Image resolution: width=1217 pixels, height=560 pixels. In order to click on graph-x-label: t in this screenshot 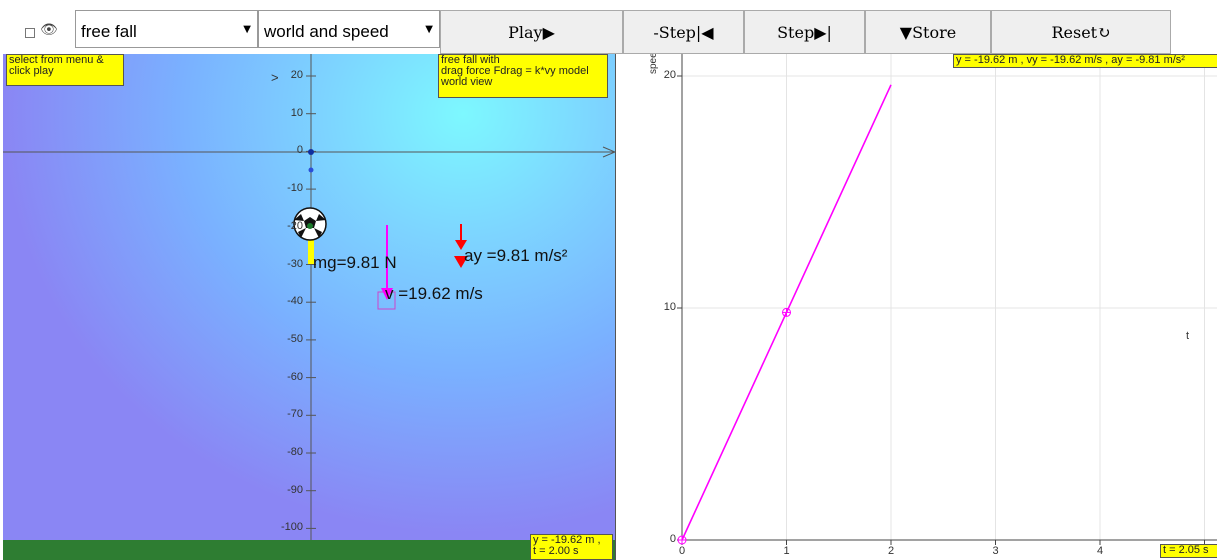, I will do `click(1188, 336)`.